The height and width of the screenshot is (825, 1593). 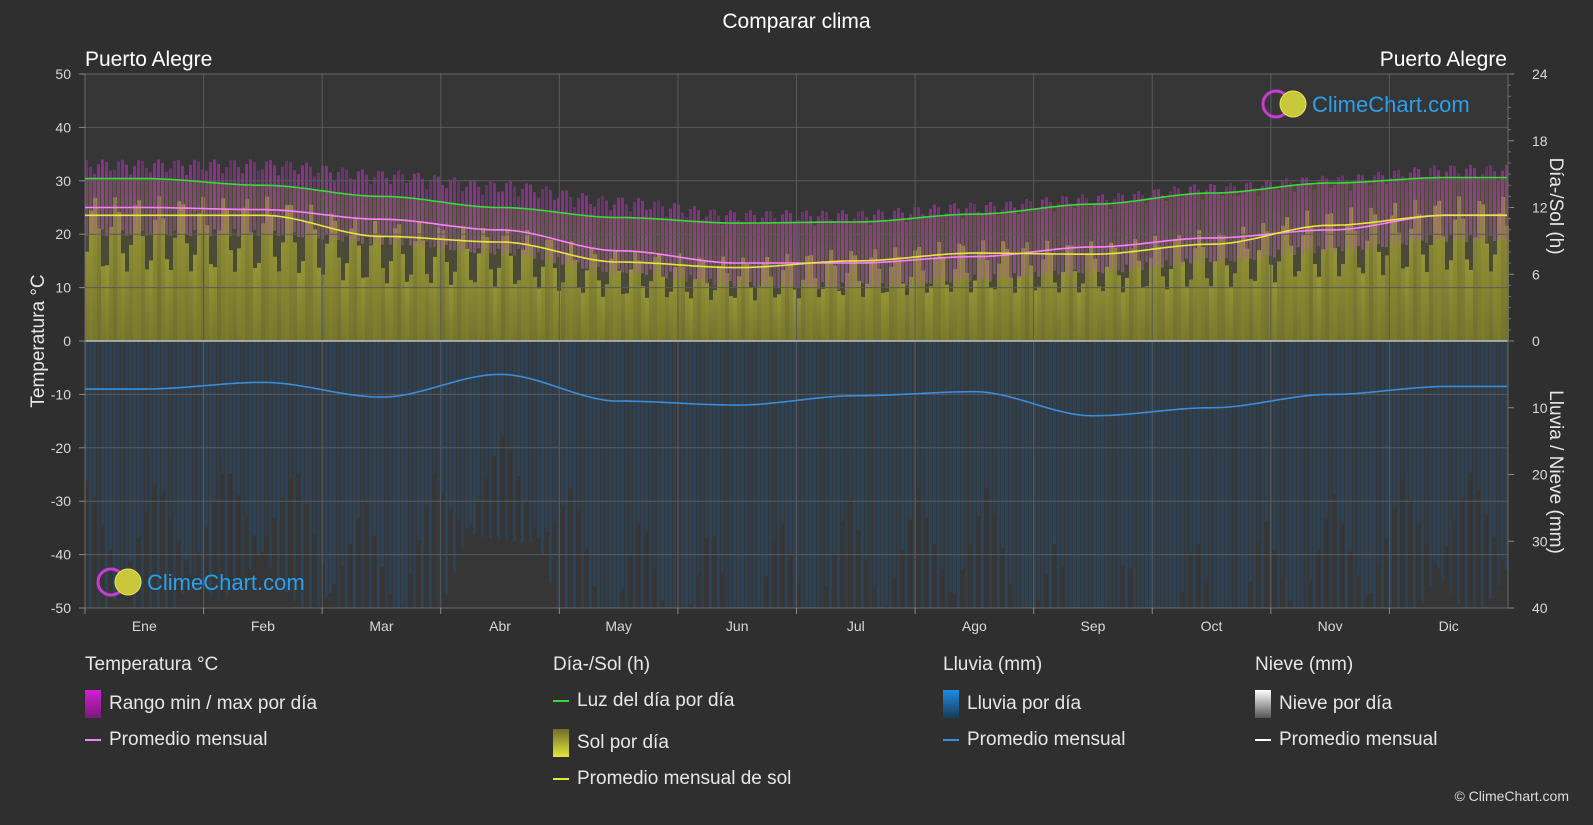 I want to click on legend-item-snow: Nieve por día, so click(x=1323, y=704).